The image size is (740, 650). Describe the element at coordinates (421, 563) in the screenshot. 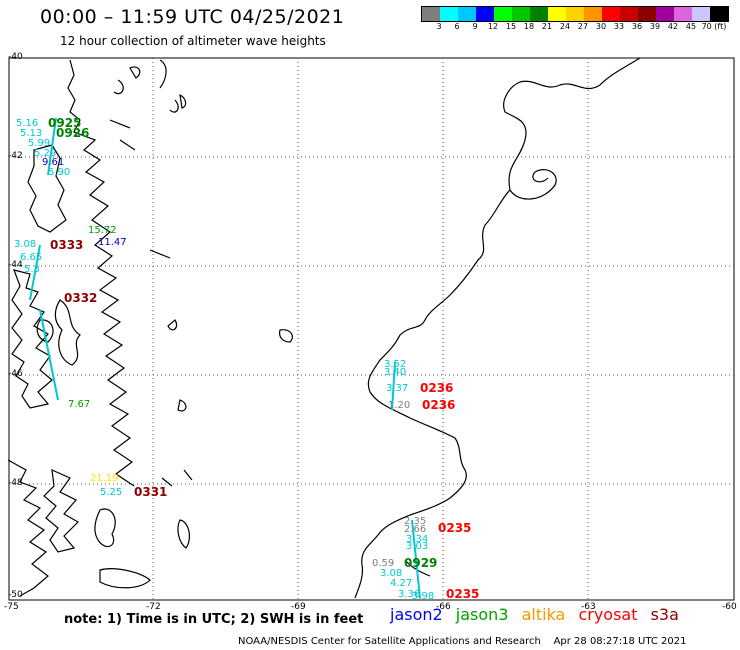

I see `pass-time-label: 0929` at that location.